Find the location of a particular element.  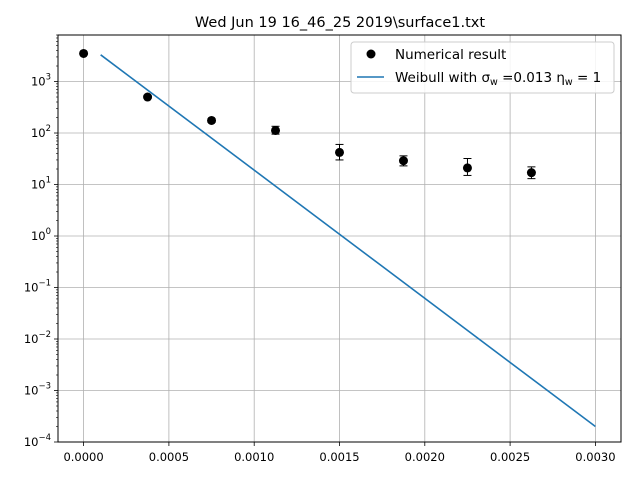

x-tick-label: 0.0010 is located at coordinates (254, 457).